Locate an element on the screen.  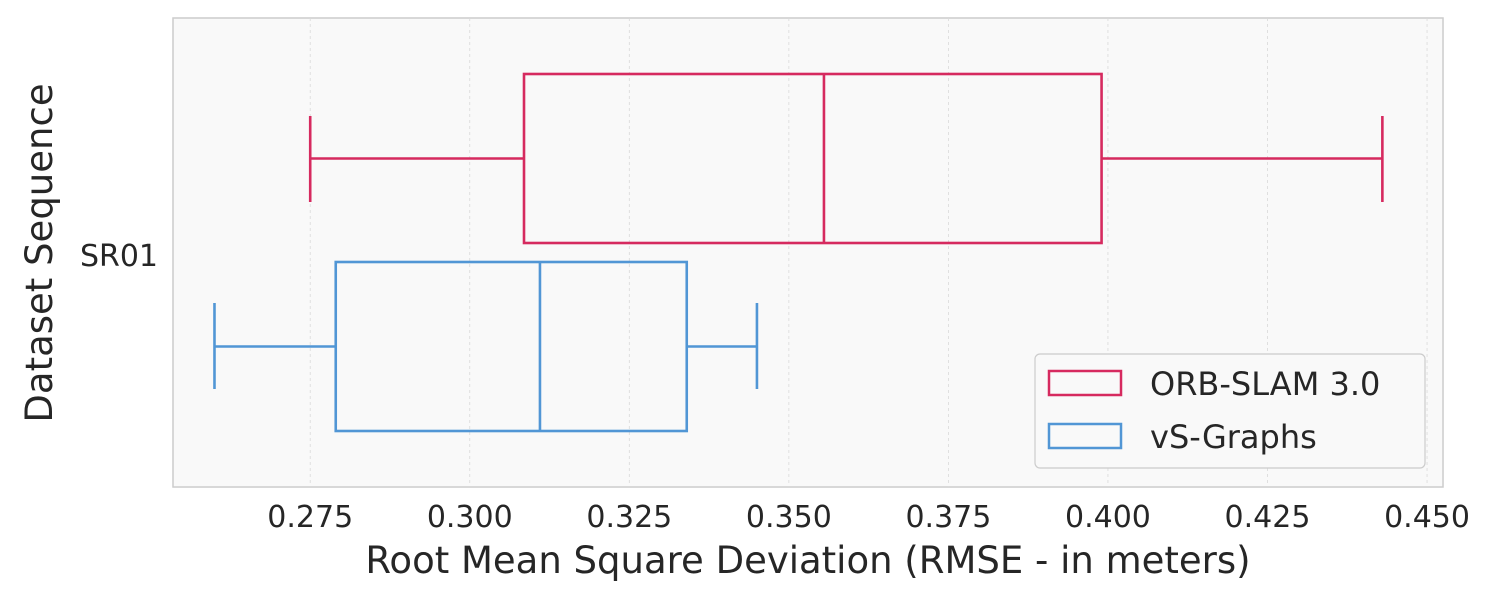
x-tick-label: 0.450 is located at coordinates (1427, 517).